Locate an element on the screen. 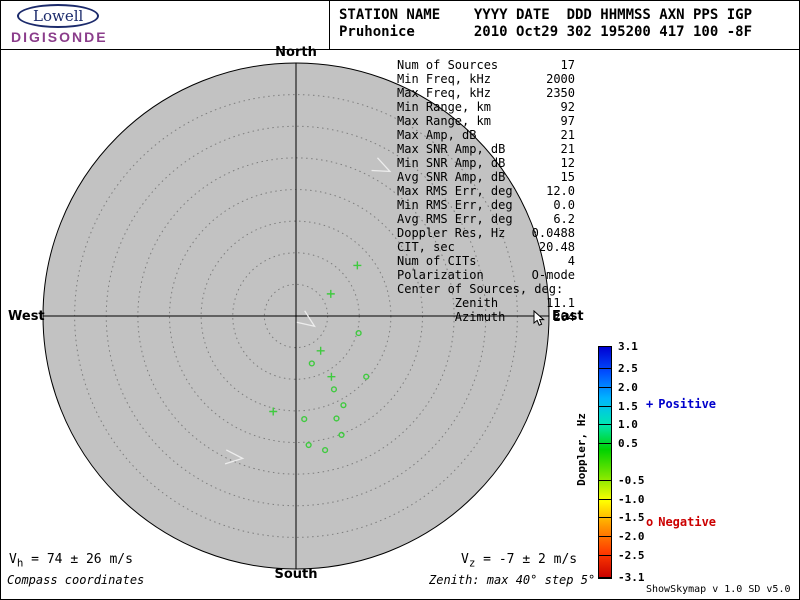 Image resolution: width=800 pixels, height=600 pixels. compass-label-east: East is located at coordinates (568, 316).